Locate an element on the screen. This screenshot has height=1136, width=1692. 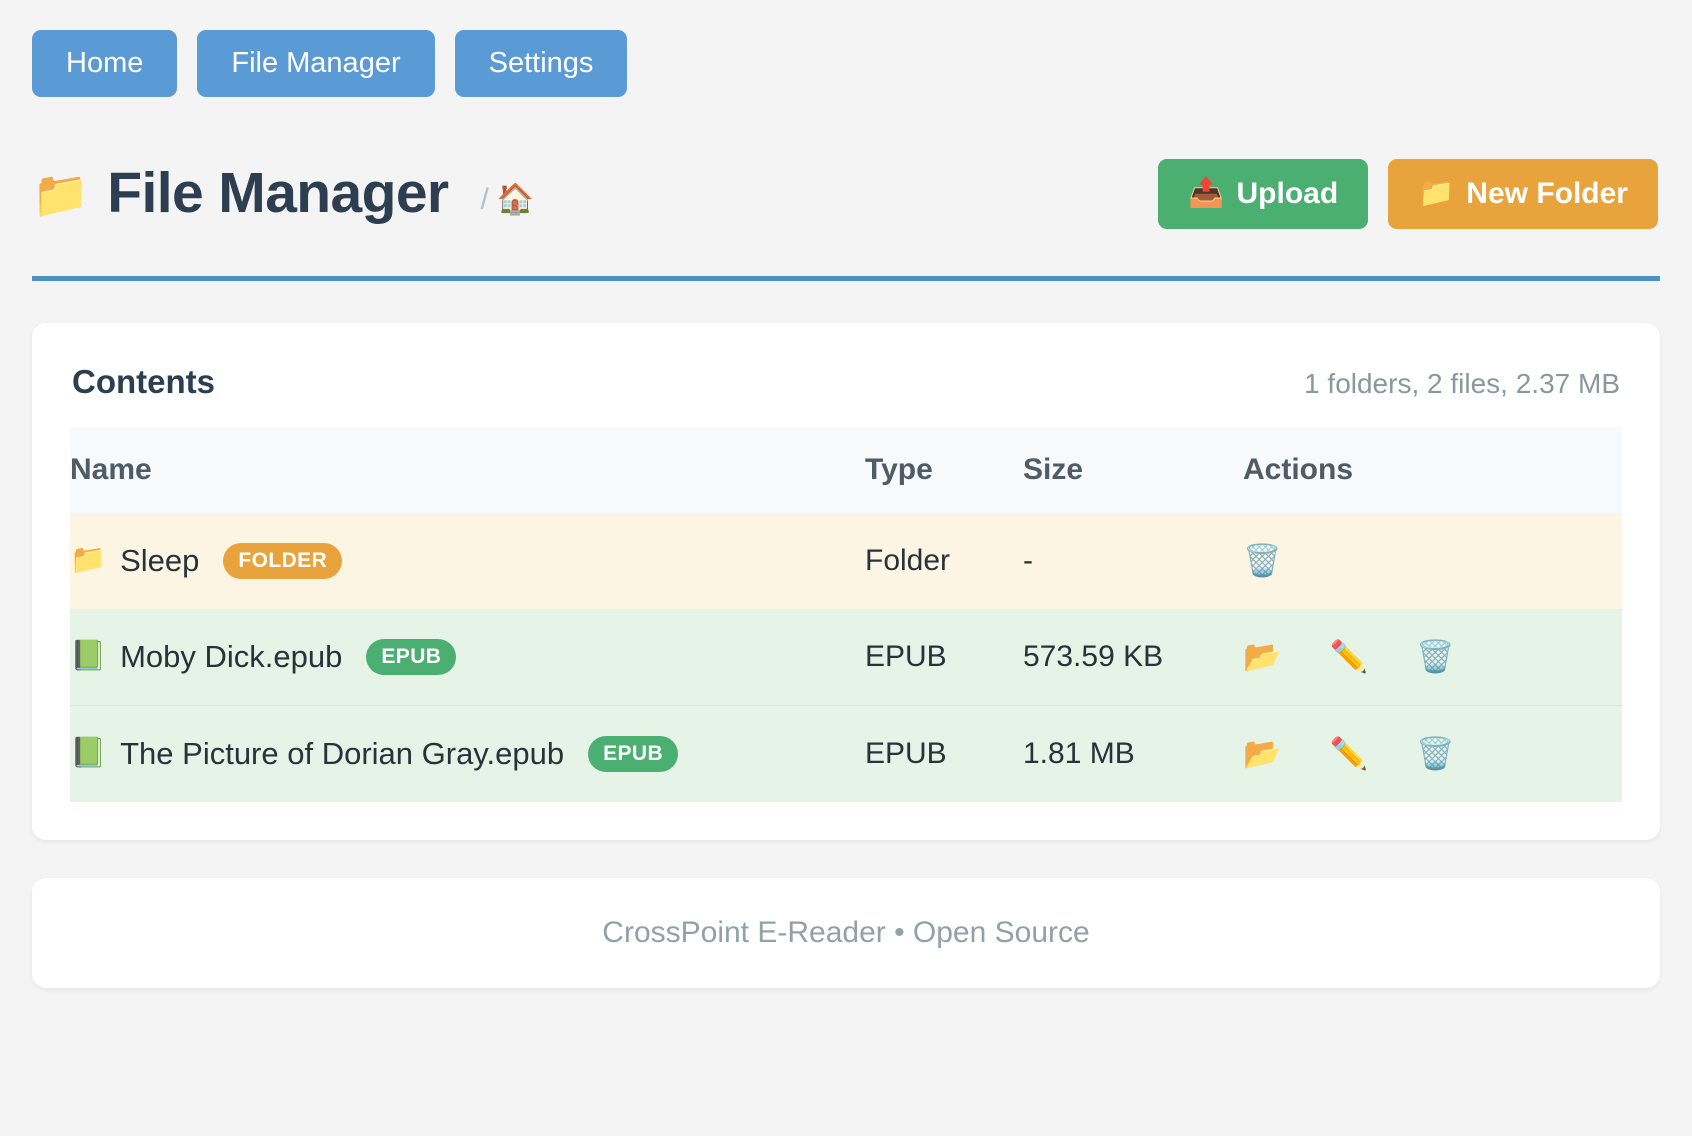
row-name-cell: 📗 Moby Dick.epub EPUB is located at coordinates (467, 657).